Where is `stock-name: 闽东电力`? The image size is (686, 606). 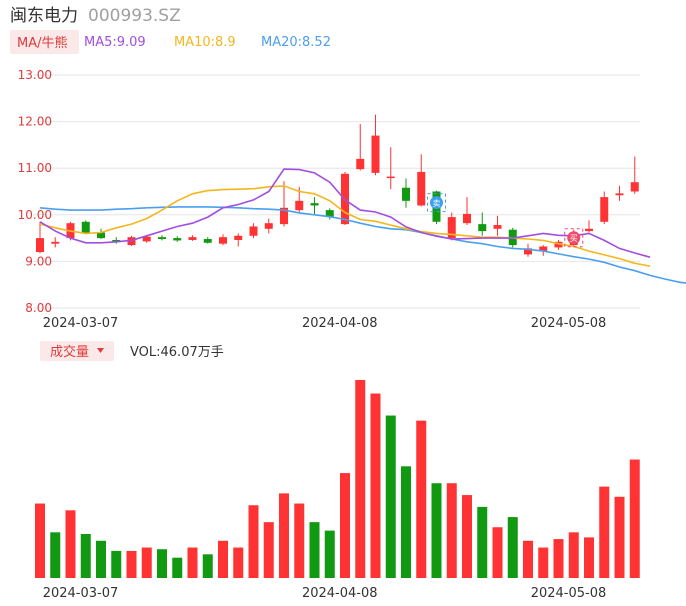 stock-name: 闽东电力 is located at coordinates (44, 16).